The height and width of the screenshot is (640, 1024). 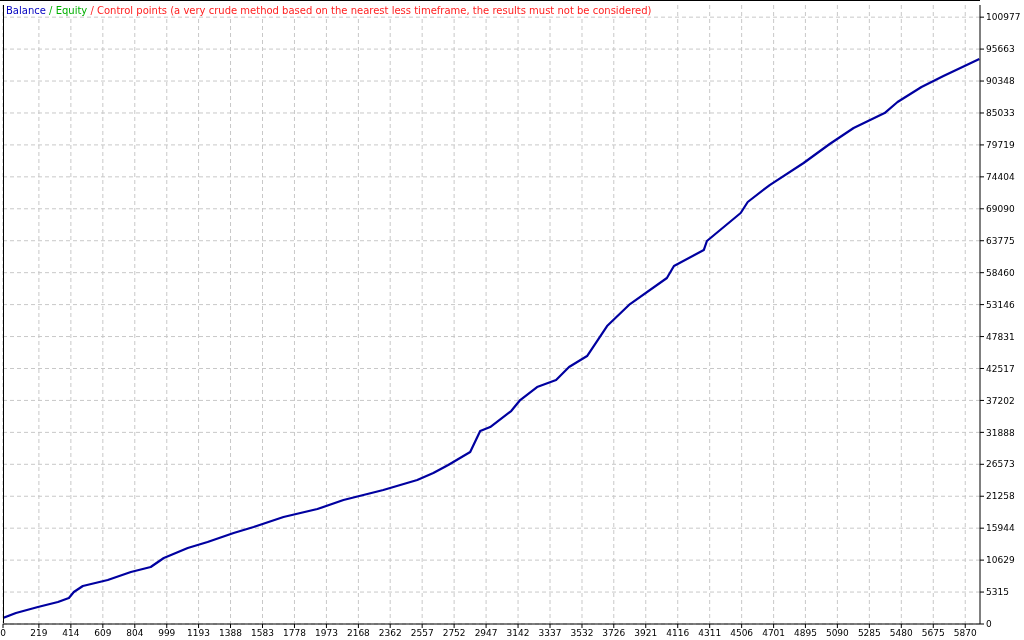 I want to click on x-tick-label: 5675, so click(x=933, y=633).